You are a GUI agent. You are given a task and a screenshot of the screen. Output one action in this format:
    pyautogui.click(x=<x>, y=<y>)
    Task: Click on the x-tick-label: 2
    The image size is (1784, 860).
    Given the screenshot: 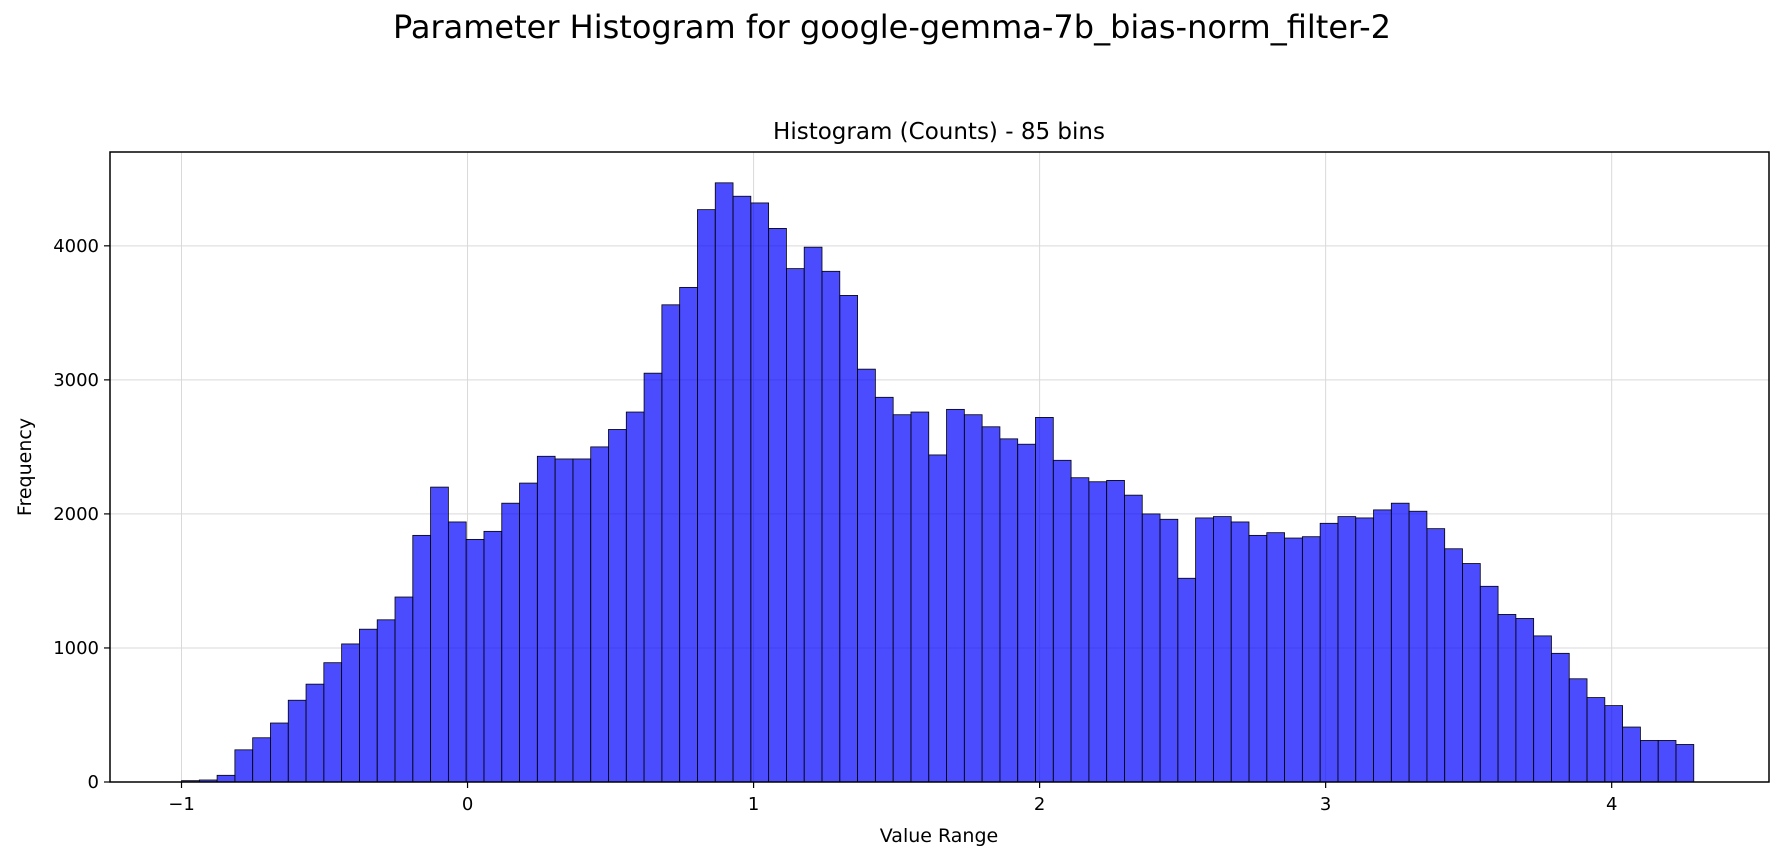 What is the action you would take?
    pyautogui.click(x=1039, y=804)
    